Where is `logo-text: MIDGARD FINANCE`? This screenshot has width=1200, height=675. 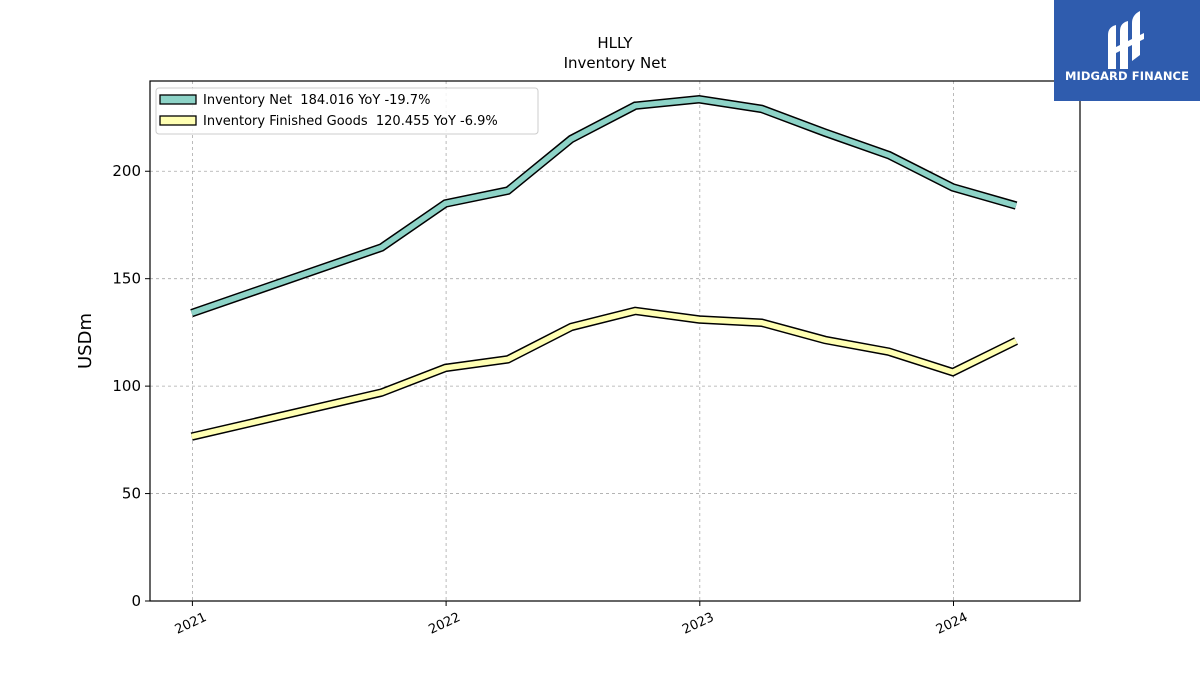
logo-text: MIDGARD FINANCE is located at coordinates (1127, 76).